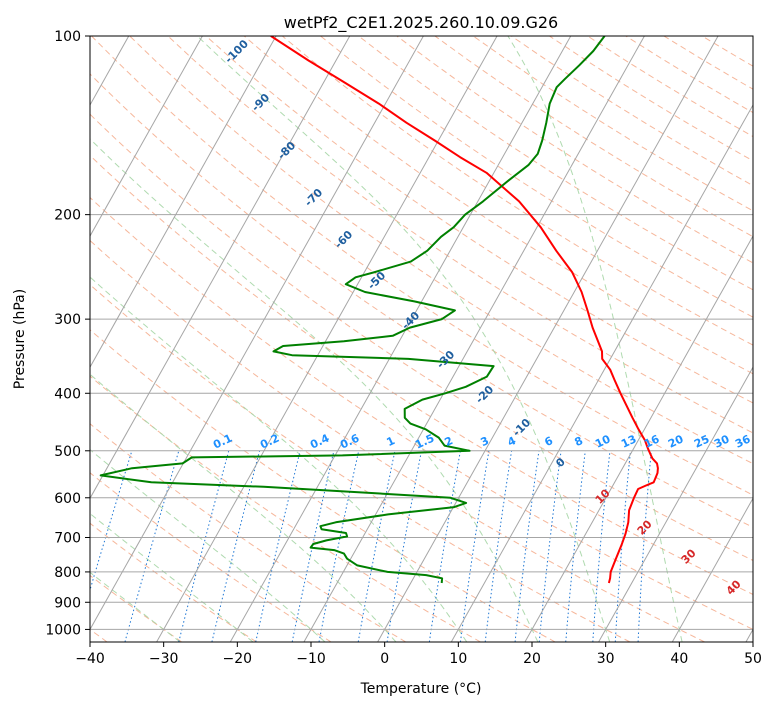 The image size is (775, 708). I want to click on x-tick-label: 40, so click(679, 659).